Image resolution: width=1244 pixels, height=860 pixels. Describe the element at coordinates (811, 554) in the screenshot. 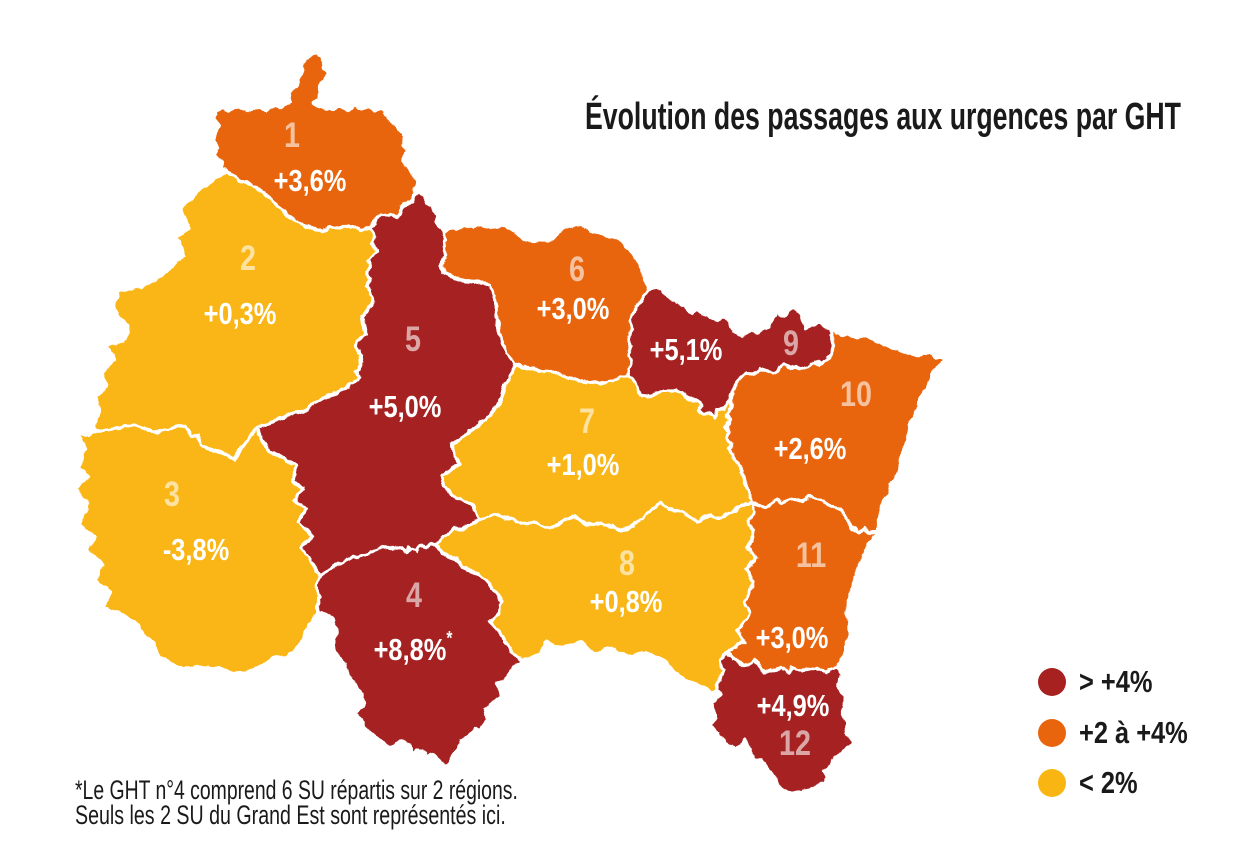

I see `region-11-number: 11` at that location.